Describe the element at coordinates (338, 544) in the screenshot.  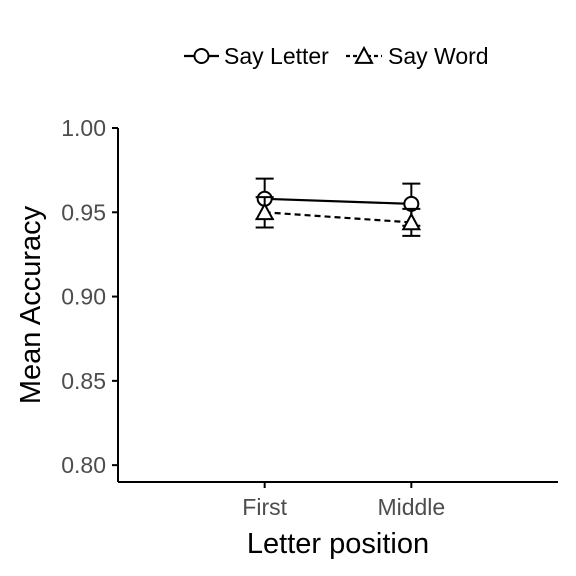
I see `x-axis-title: Letter position` at that location.